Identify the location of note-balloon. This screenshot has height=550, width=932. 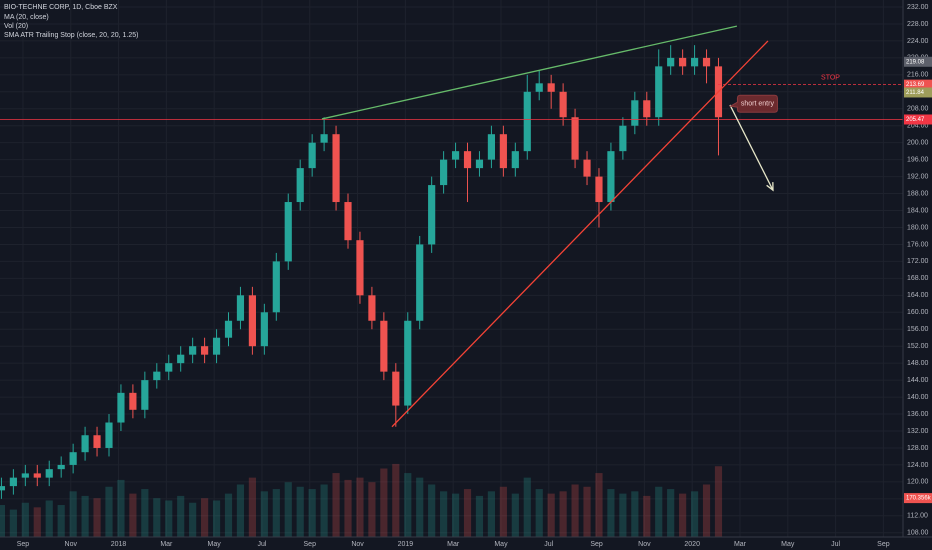
(753, 103).